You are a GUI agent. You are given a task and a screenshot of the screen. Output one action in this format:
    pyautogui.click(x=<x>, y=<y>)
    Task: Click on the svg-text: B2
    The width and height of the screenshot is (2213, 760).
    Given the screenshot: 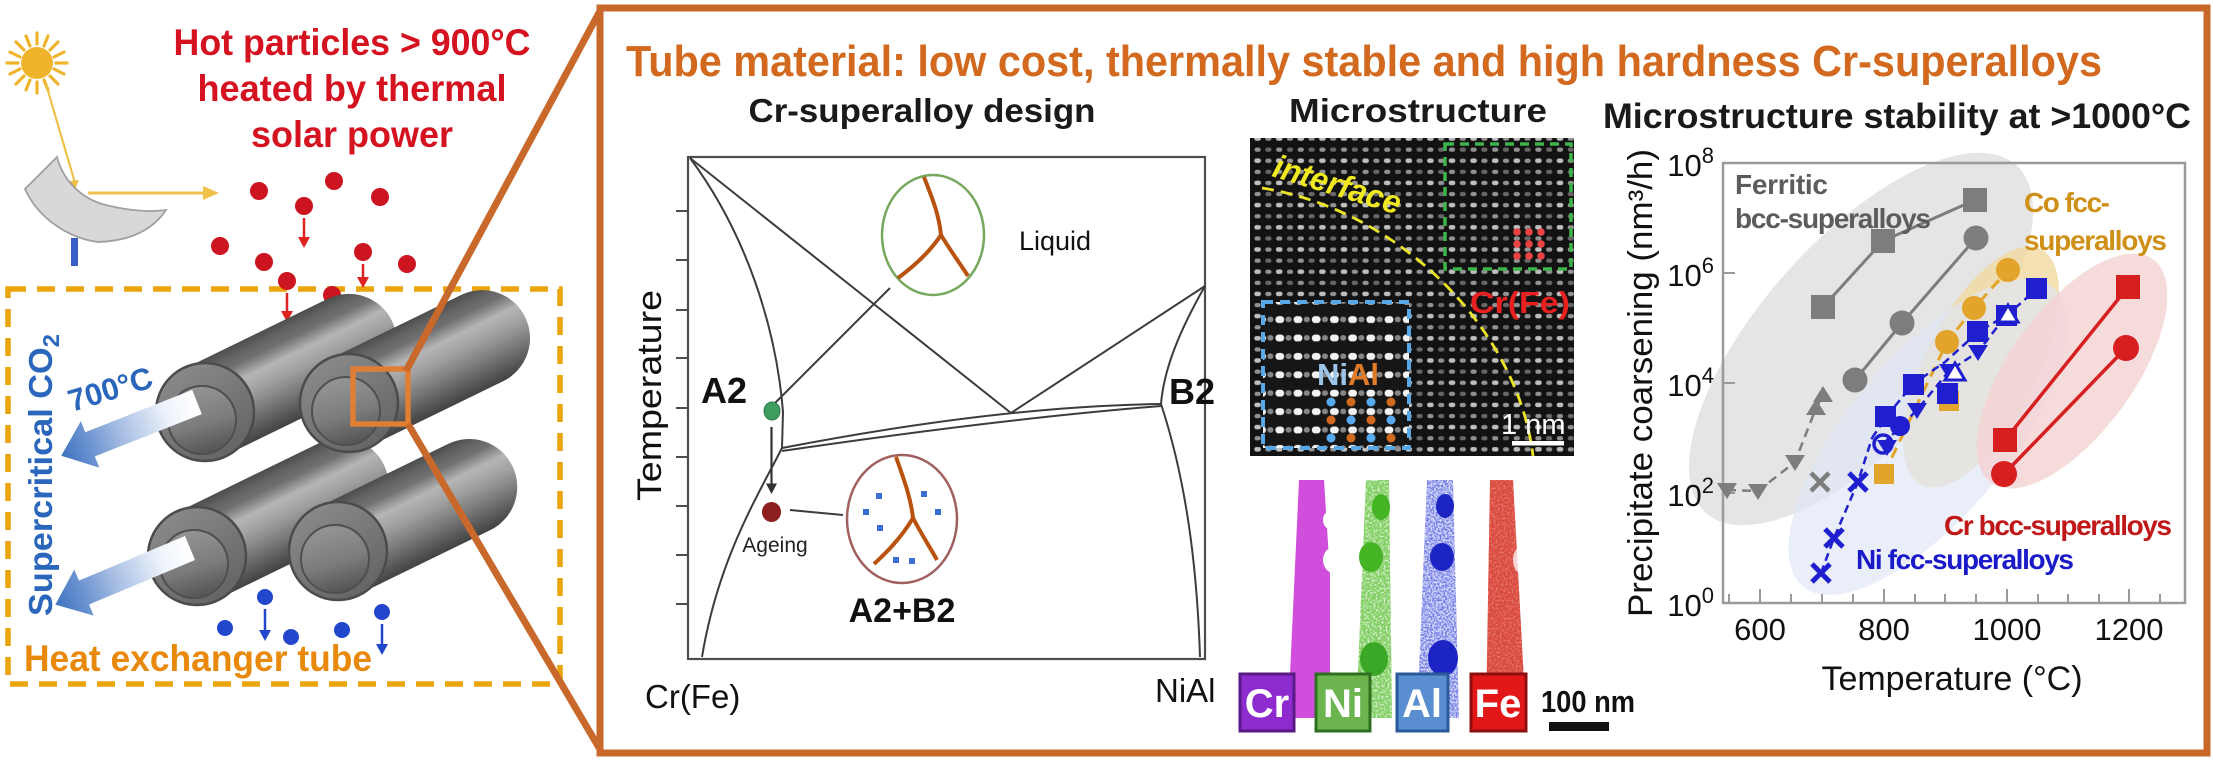 What is the action you would take?
    pyautogui.click(x=1192, y=391)
    